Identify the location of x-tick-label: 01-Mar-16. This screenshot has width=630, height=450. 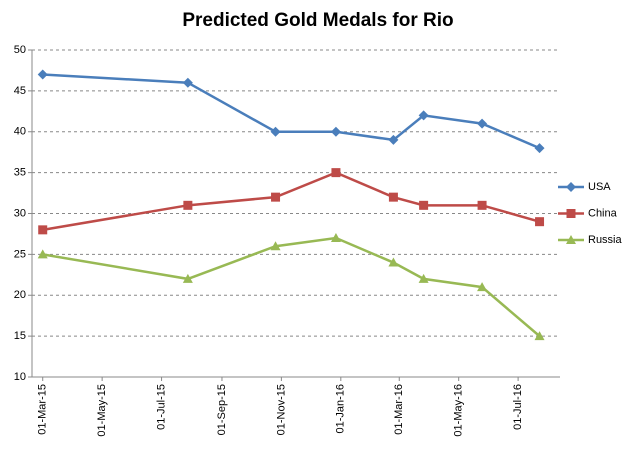
(399, 409).